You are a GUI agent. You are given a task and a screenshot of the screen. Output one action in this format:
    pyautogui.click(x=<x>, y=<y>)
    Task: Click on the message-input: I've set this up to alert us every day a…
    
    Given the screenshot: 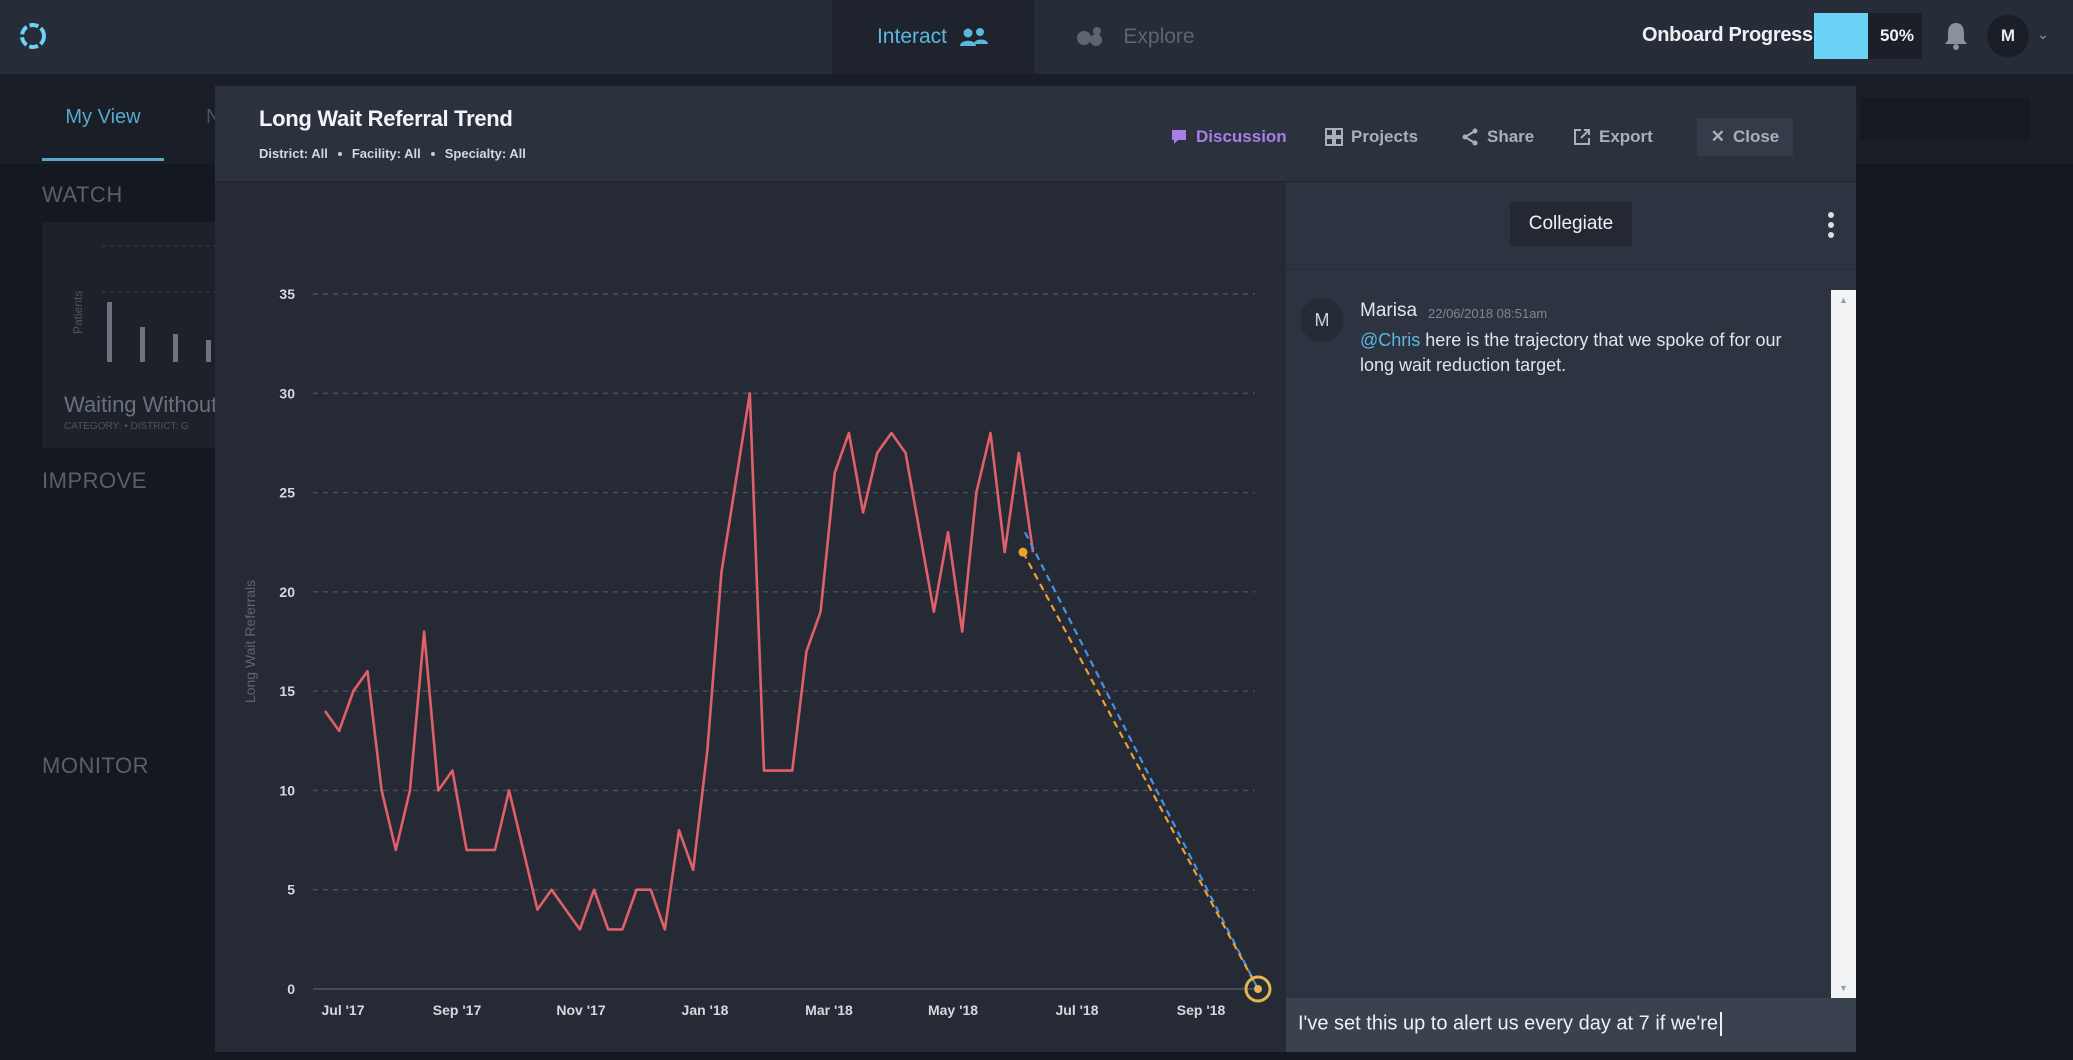 What is the action you would take?
    pyautogui.click(x=1571, y=1025)
    